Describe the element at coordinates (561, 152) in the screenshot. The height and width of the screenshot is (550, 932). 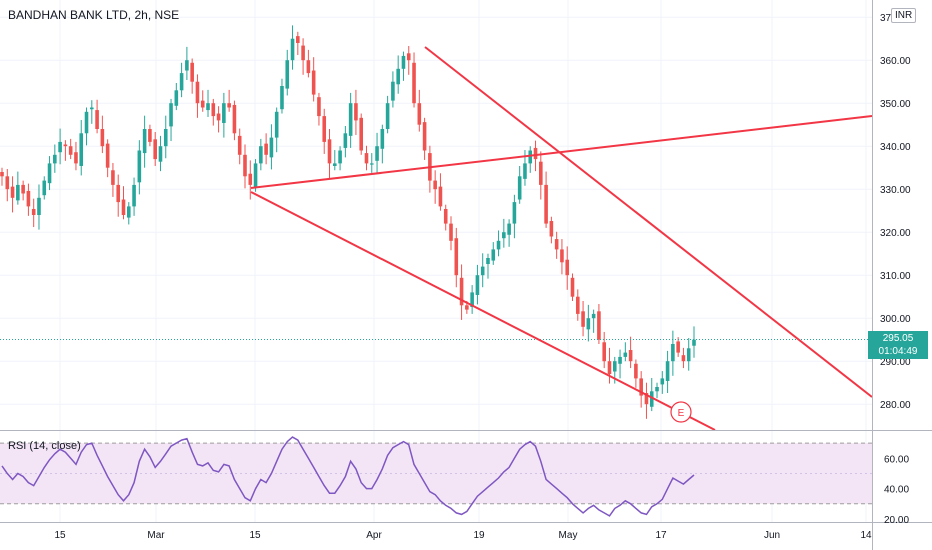
I see `trendline` at that location.